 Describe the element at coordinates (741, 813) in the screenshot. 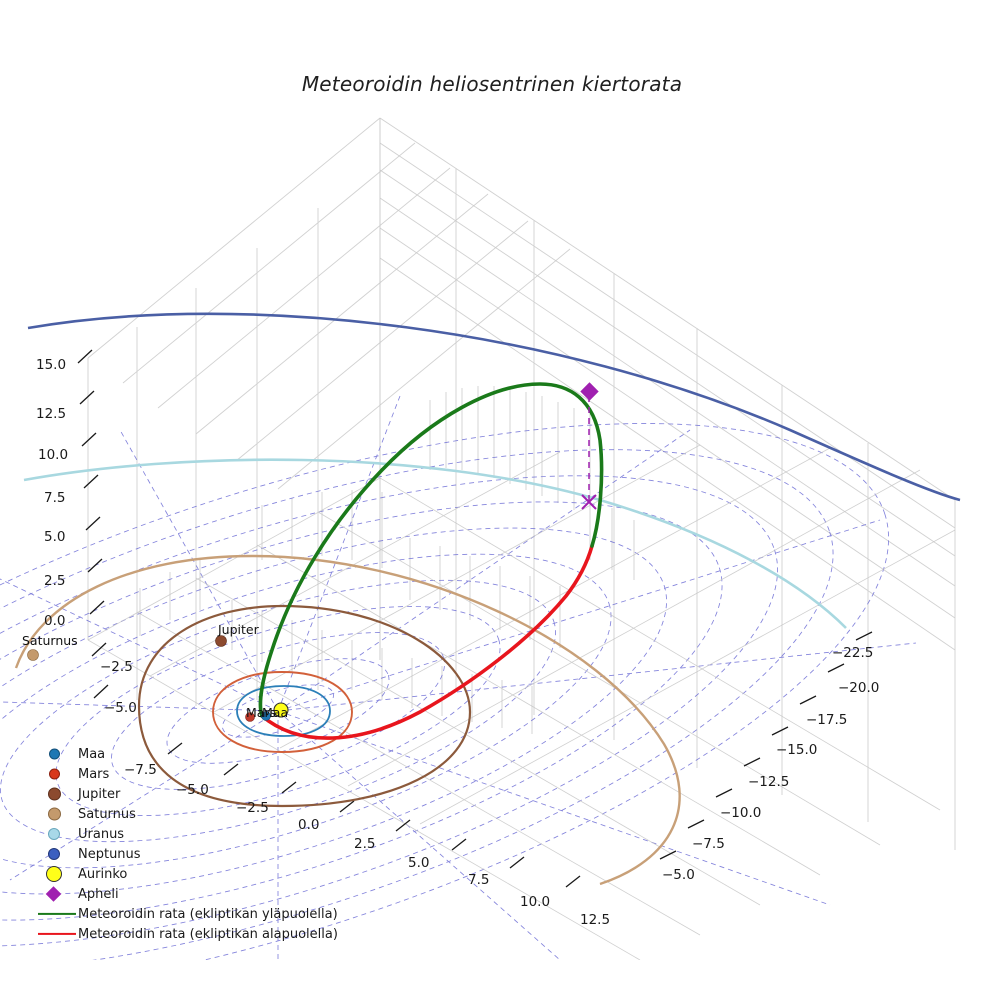

I see `tick-label: −10.0` at that location.